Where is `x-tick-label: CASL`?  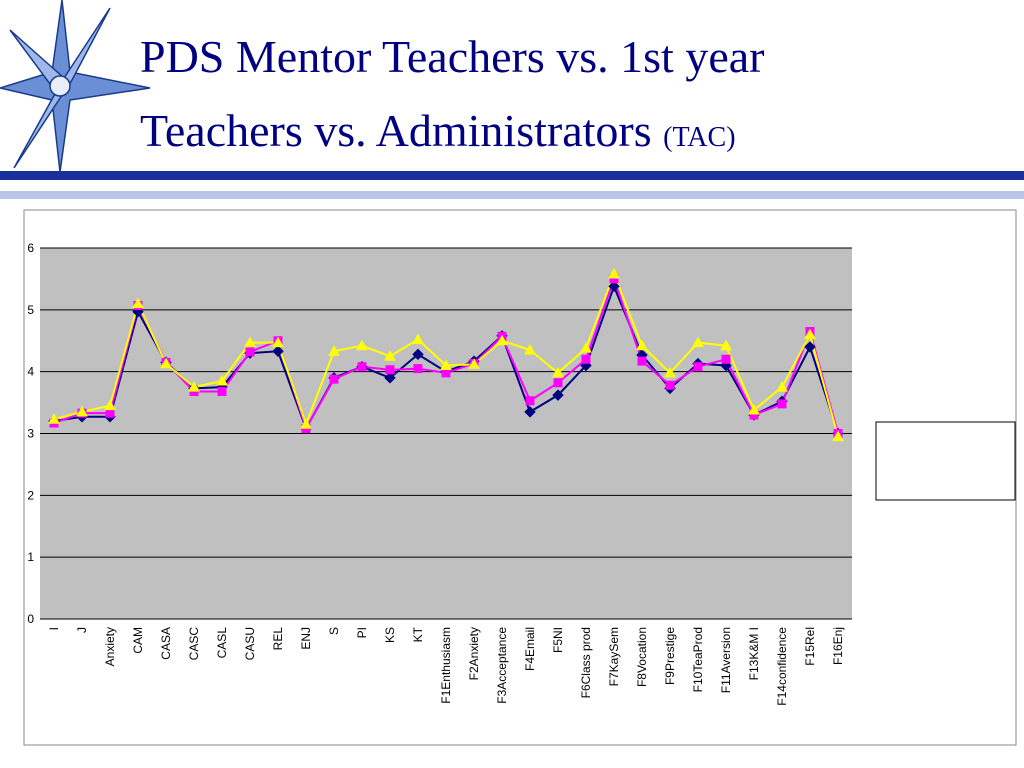 x-tick-label: CASL is located at coordinates (222, 643).